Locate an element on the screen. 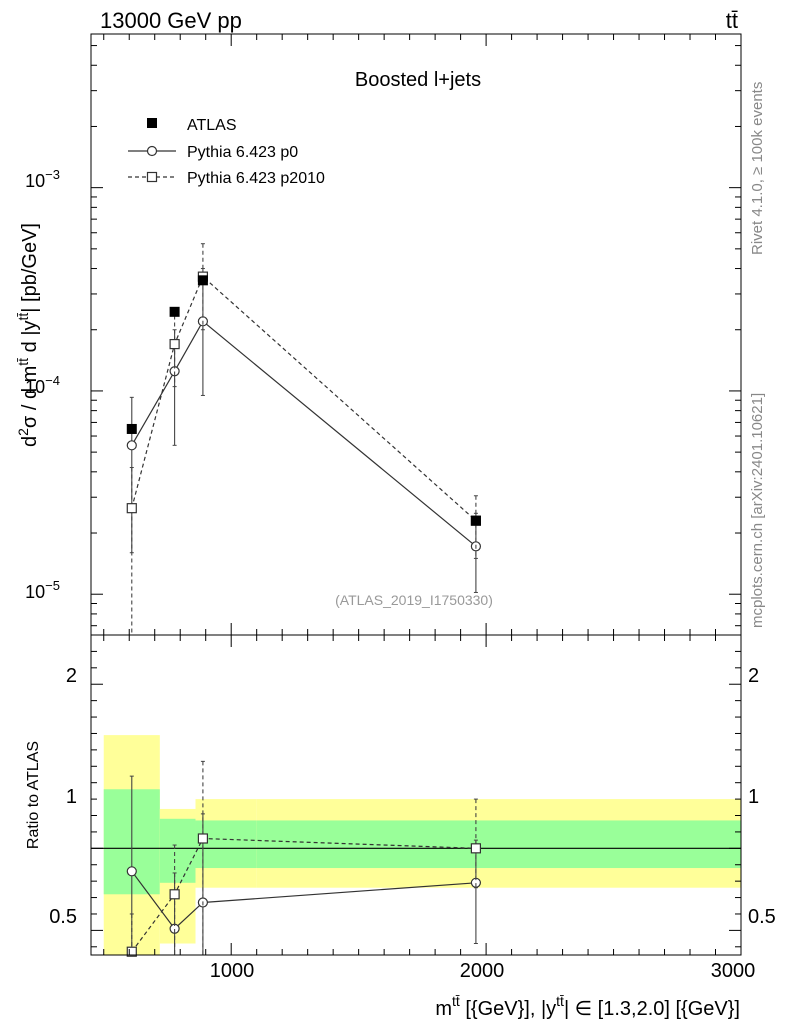  x-tick-label-3000: 3000 is located at coordinates (733, 971).